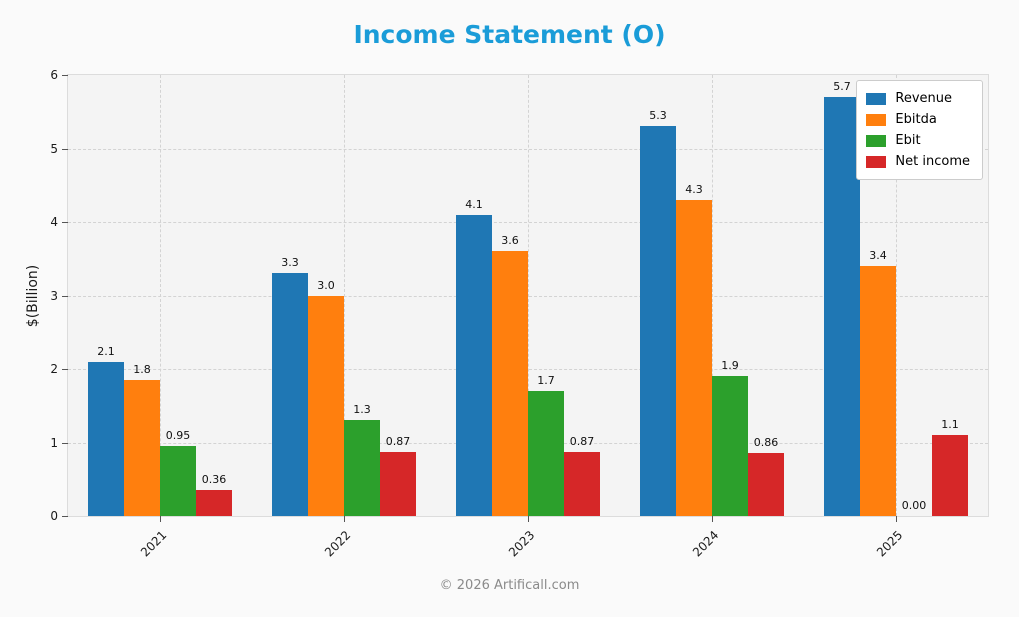  What do you see at coordinates (106, 430) in the screenshot?
I see `bar-revenue-2021: 2.1` at bounding box center [106, 430].